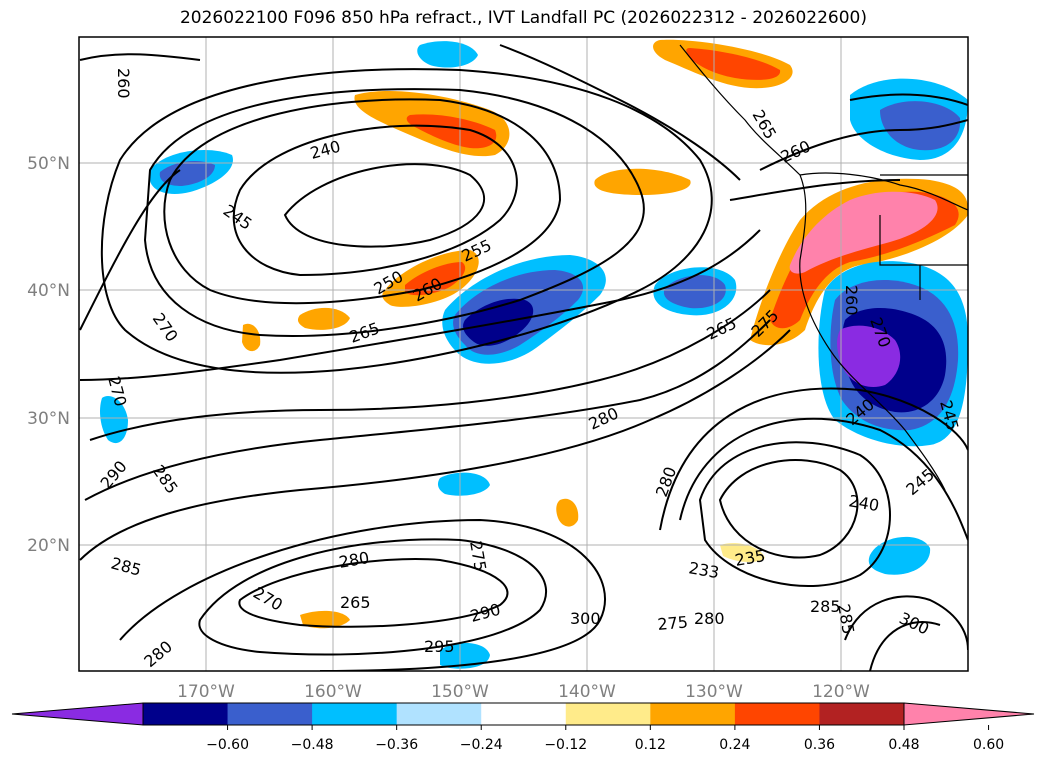 The width and height of the screenshot is (1047, 765). Describe the element at coordinates (841, 692) in the screenshot. I see `lon-label-120w: 120°W` at that location.